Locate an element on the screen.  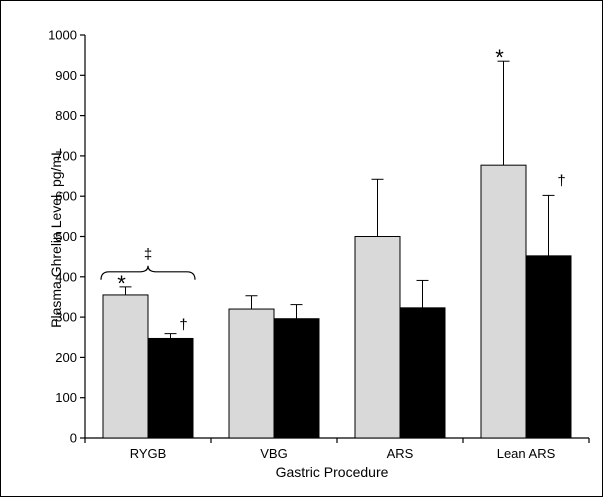
x-tick-label: Lean ARS is located at coordinates (526, 453).